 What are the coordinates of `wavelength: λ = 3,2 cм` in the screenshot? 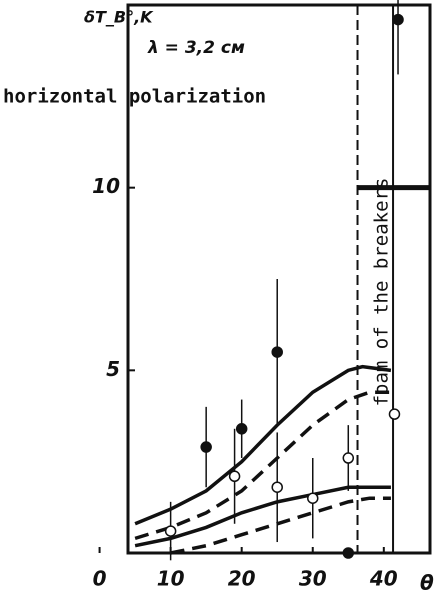 It's located at (196, 48).